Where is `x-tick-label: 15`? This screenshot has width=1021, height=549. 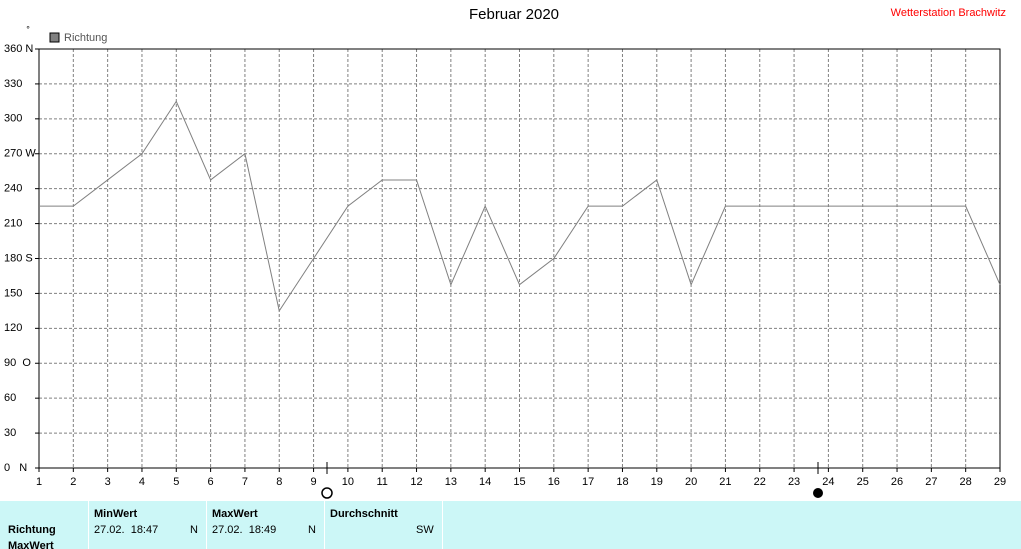
x-tick-label: 15 is located at coordinates (519, 482).